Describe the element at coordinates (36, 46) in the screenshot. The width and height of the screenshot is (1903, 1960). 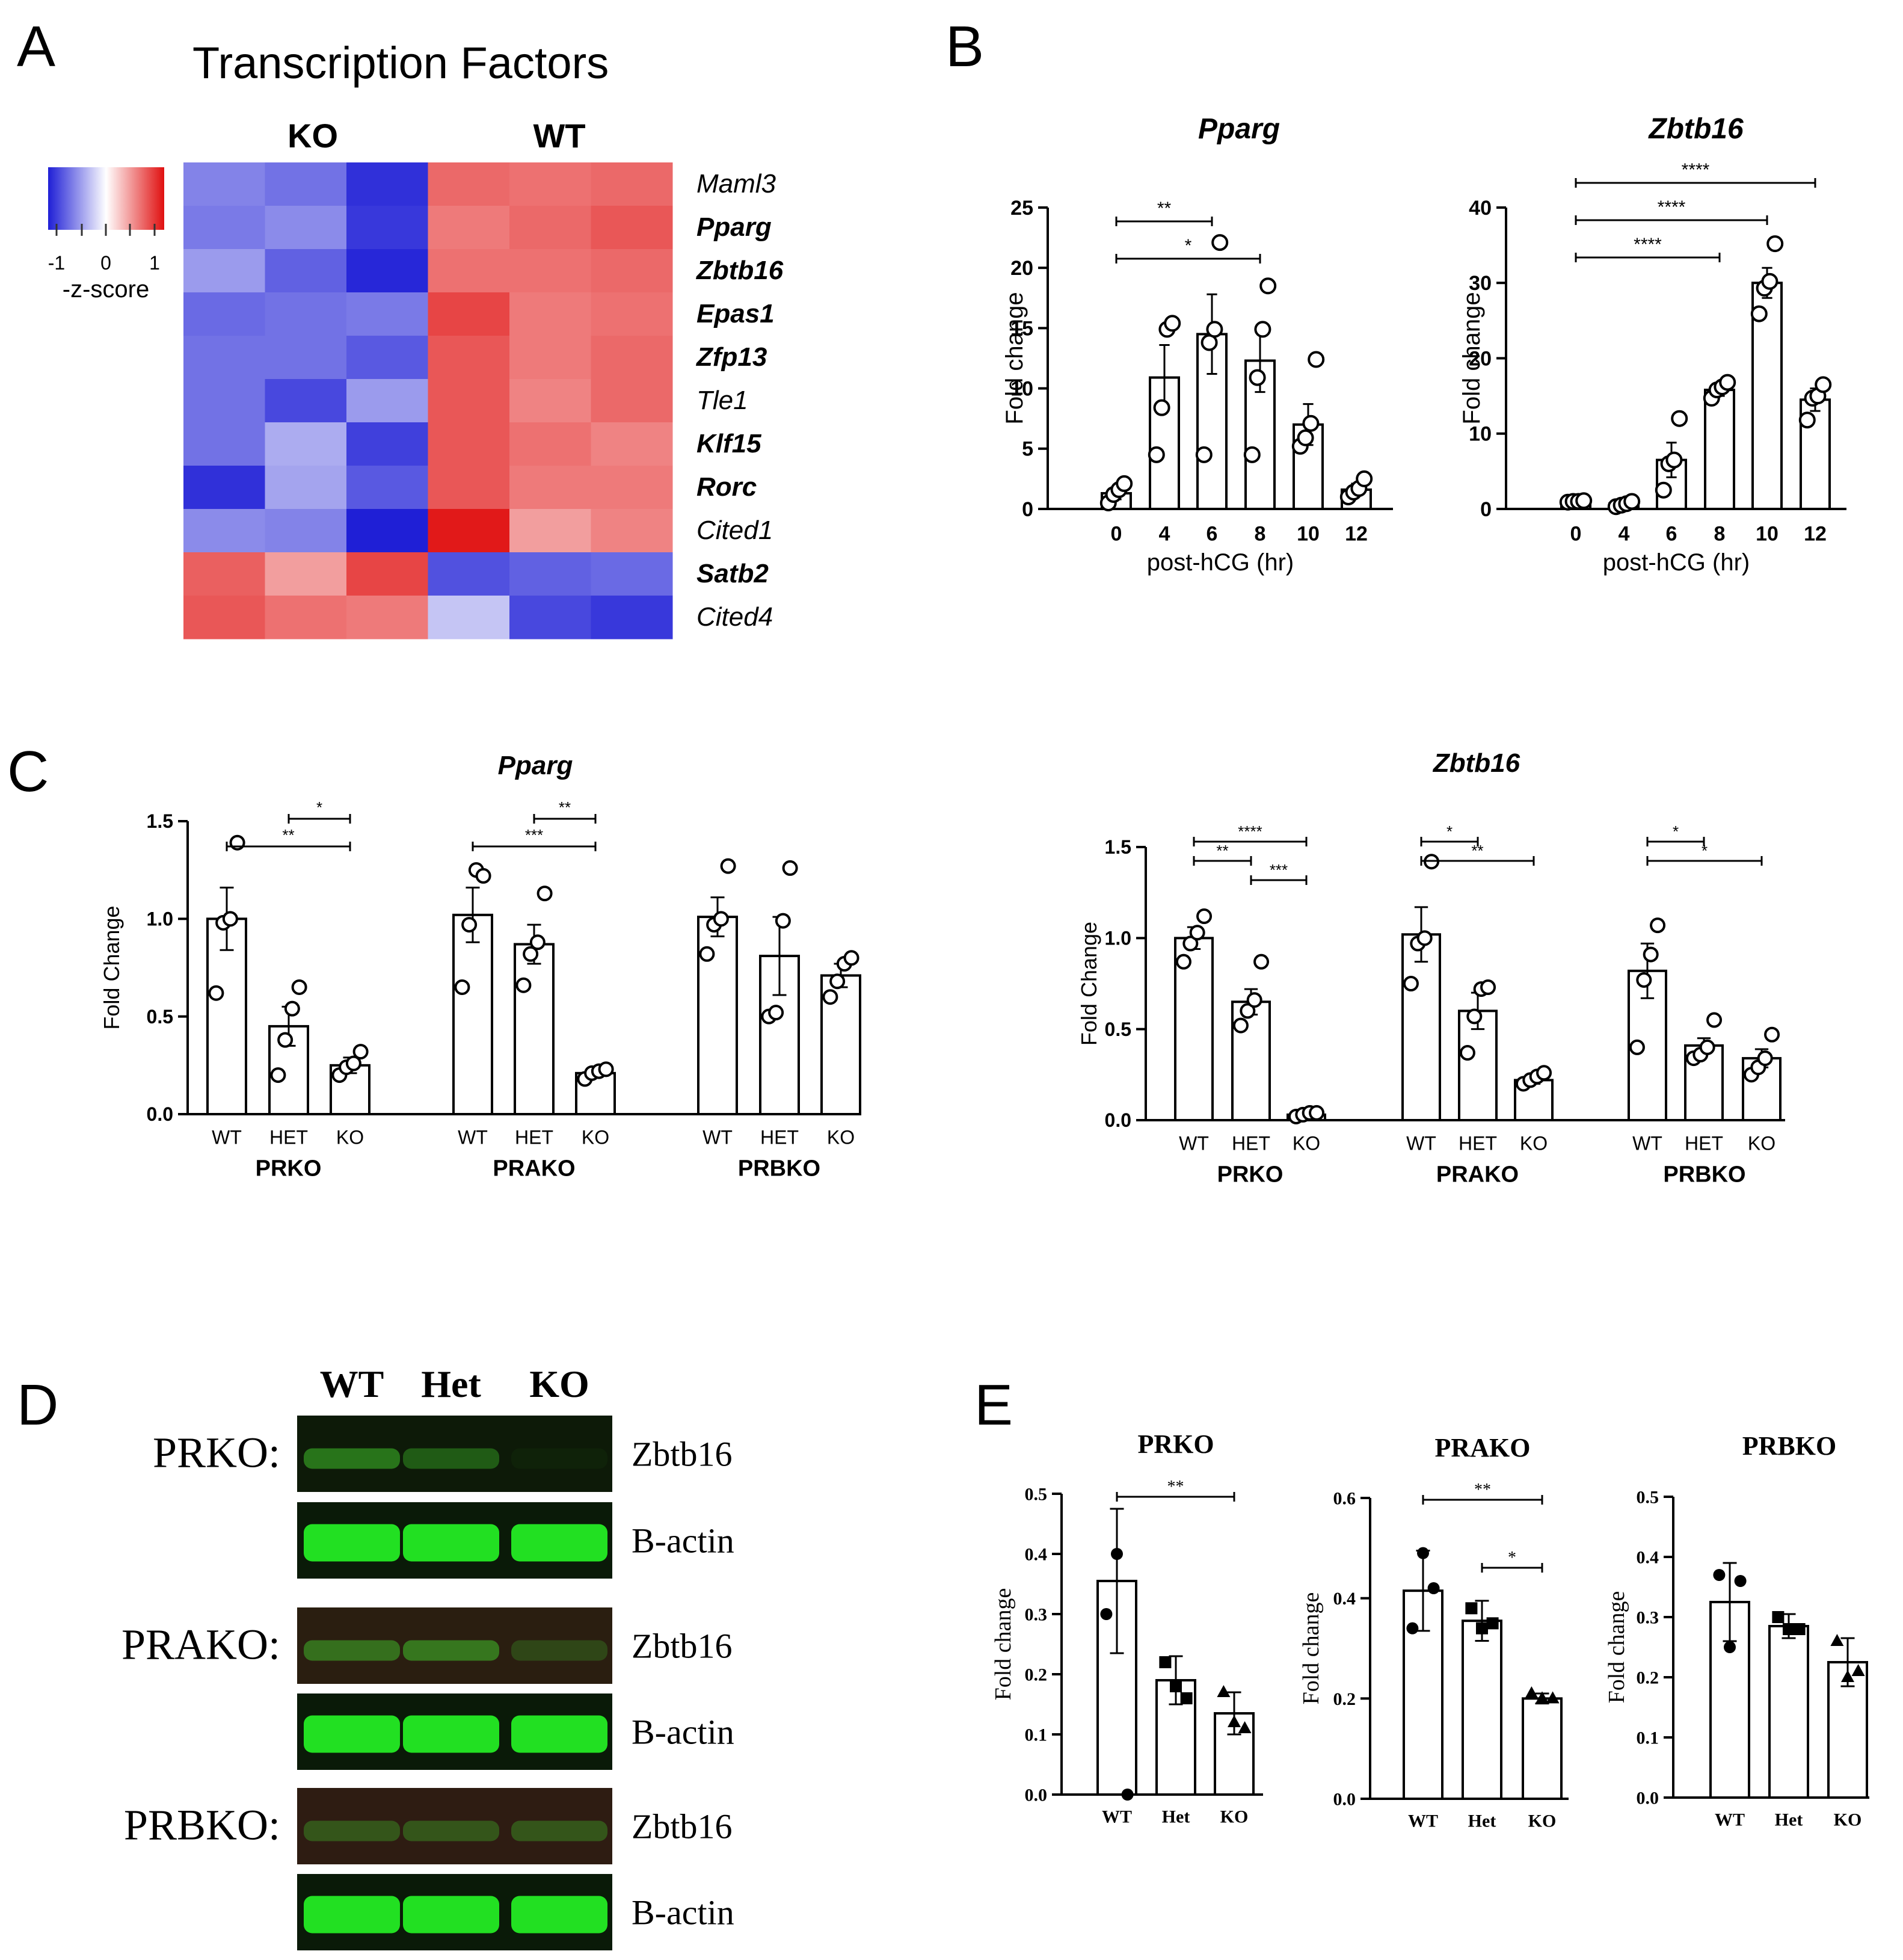
I see `panel-label-a: A` at that location.